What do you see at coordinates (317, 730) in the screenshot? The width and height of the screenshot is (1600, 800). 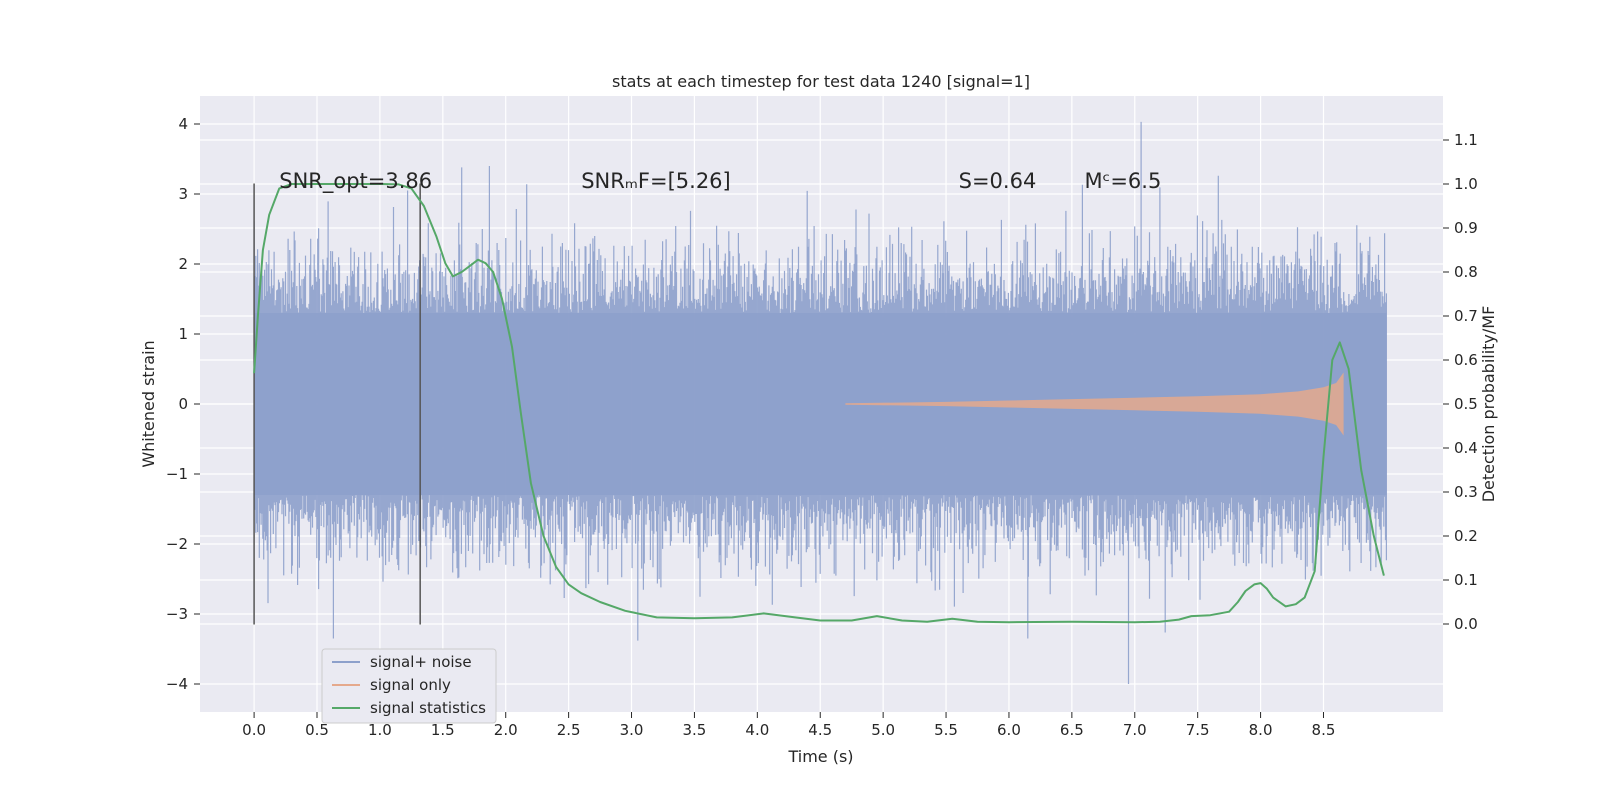 I see `x-tick-label-1: 0.5` at bounding box center [317, 730].